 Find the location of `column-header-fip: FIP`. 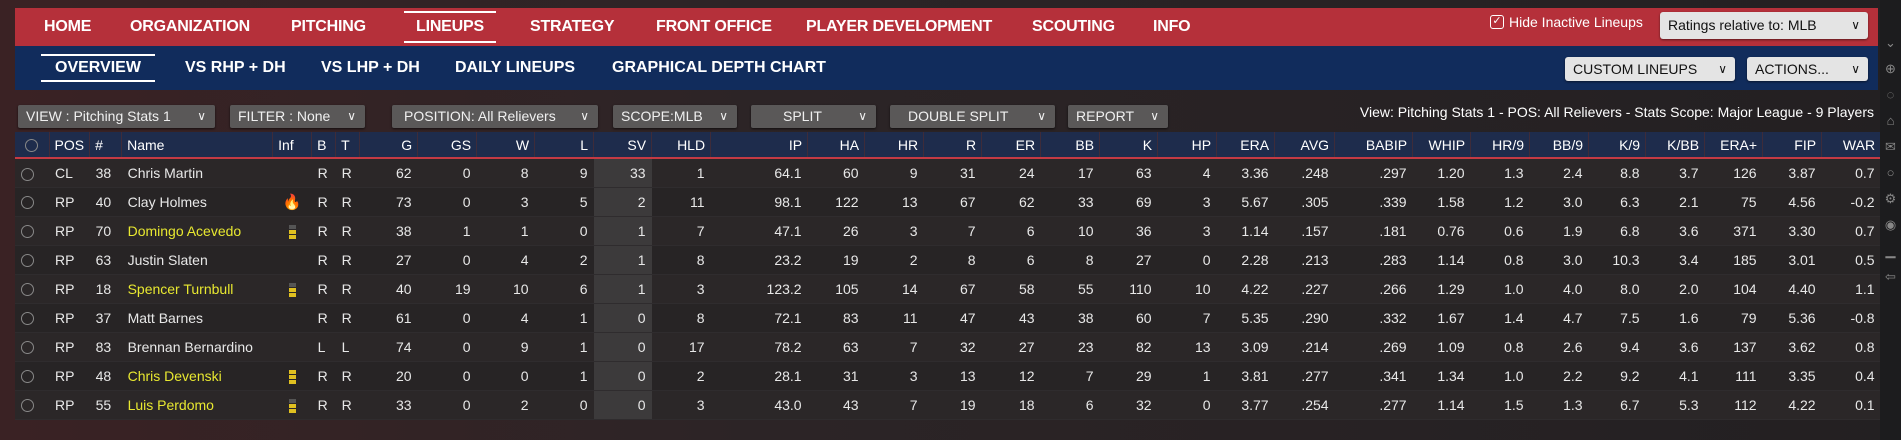

column-header-fip: FIP is located at coordinates (1792, 145).